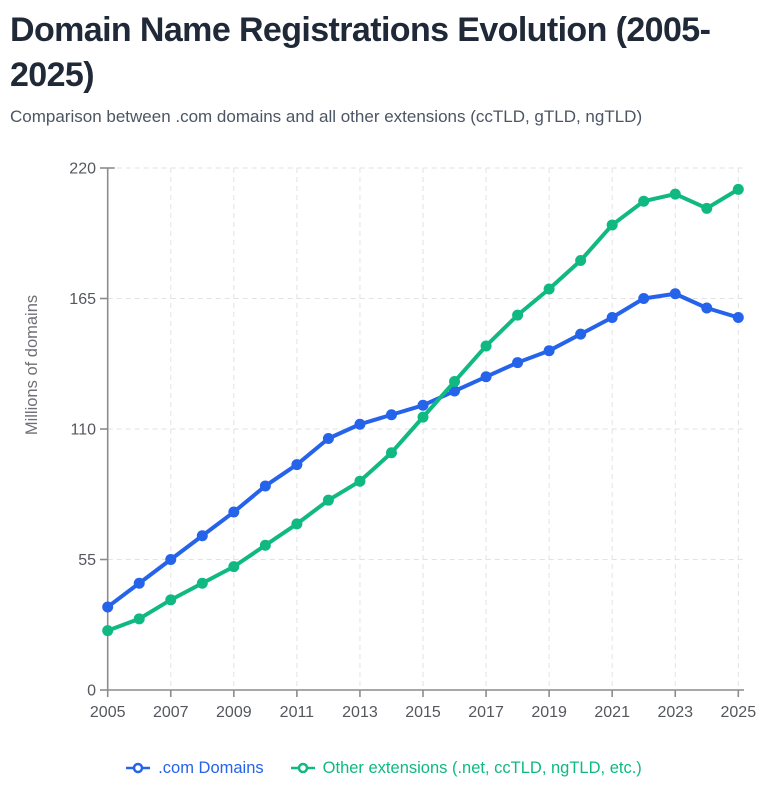 This screenshot has height=795, width=767. What do you see at coordinates (171, 712) in the screenshot?
I see `x-tick-label: 2007` at bounding box center [171, 712].